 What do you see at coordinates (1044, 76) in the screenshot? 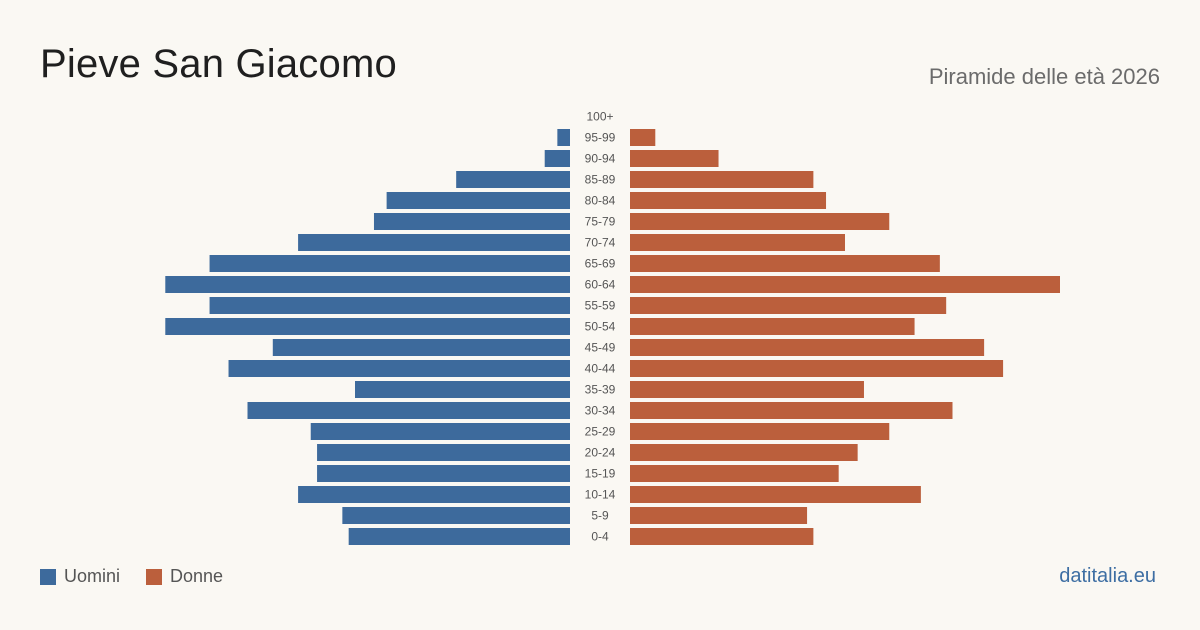
I see `chart-subtitle: Piramide delle età 2026` at bounding box center [1044, 76].